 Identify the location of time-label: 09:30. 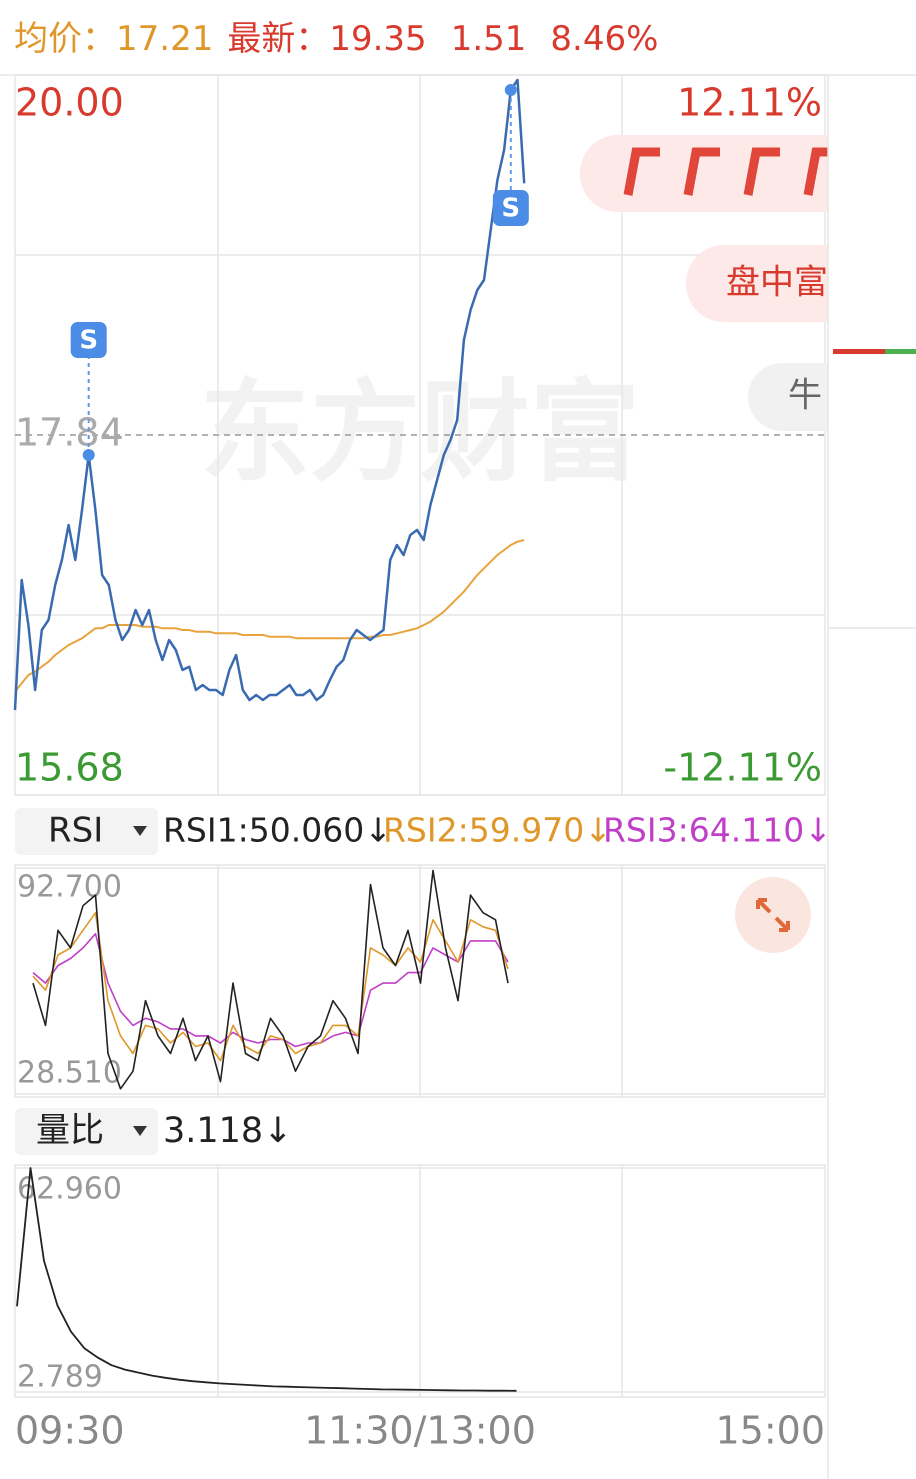
(70, 1431).